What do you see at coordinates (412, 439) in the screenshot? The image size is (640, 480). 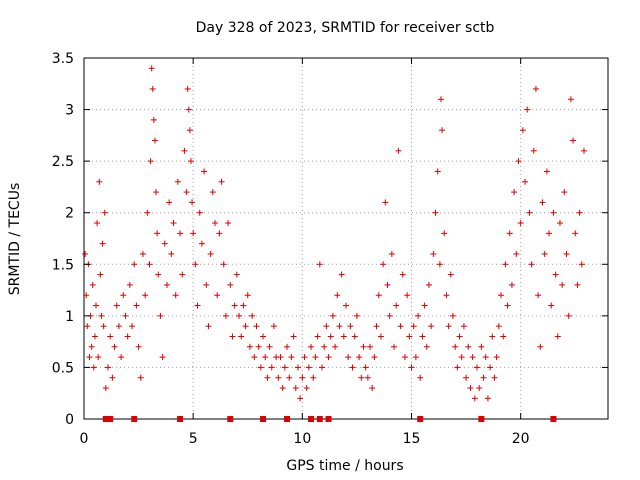 I see `x-tick-label: 15` at bounding box center [412, 439].